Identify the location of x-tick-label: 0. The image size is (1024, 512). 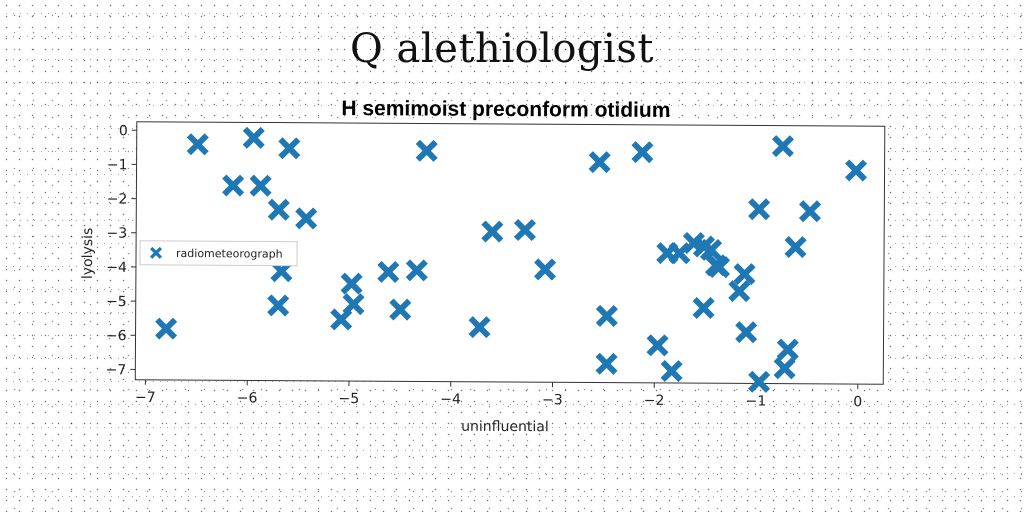
(857, 402).